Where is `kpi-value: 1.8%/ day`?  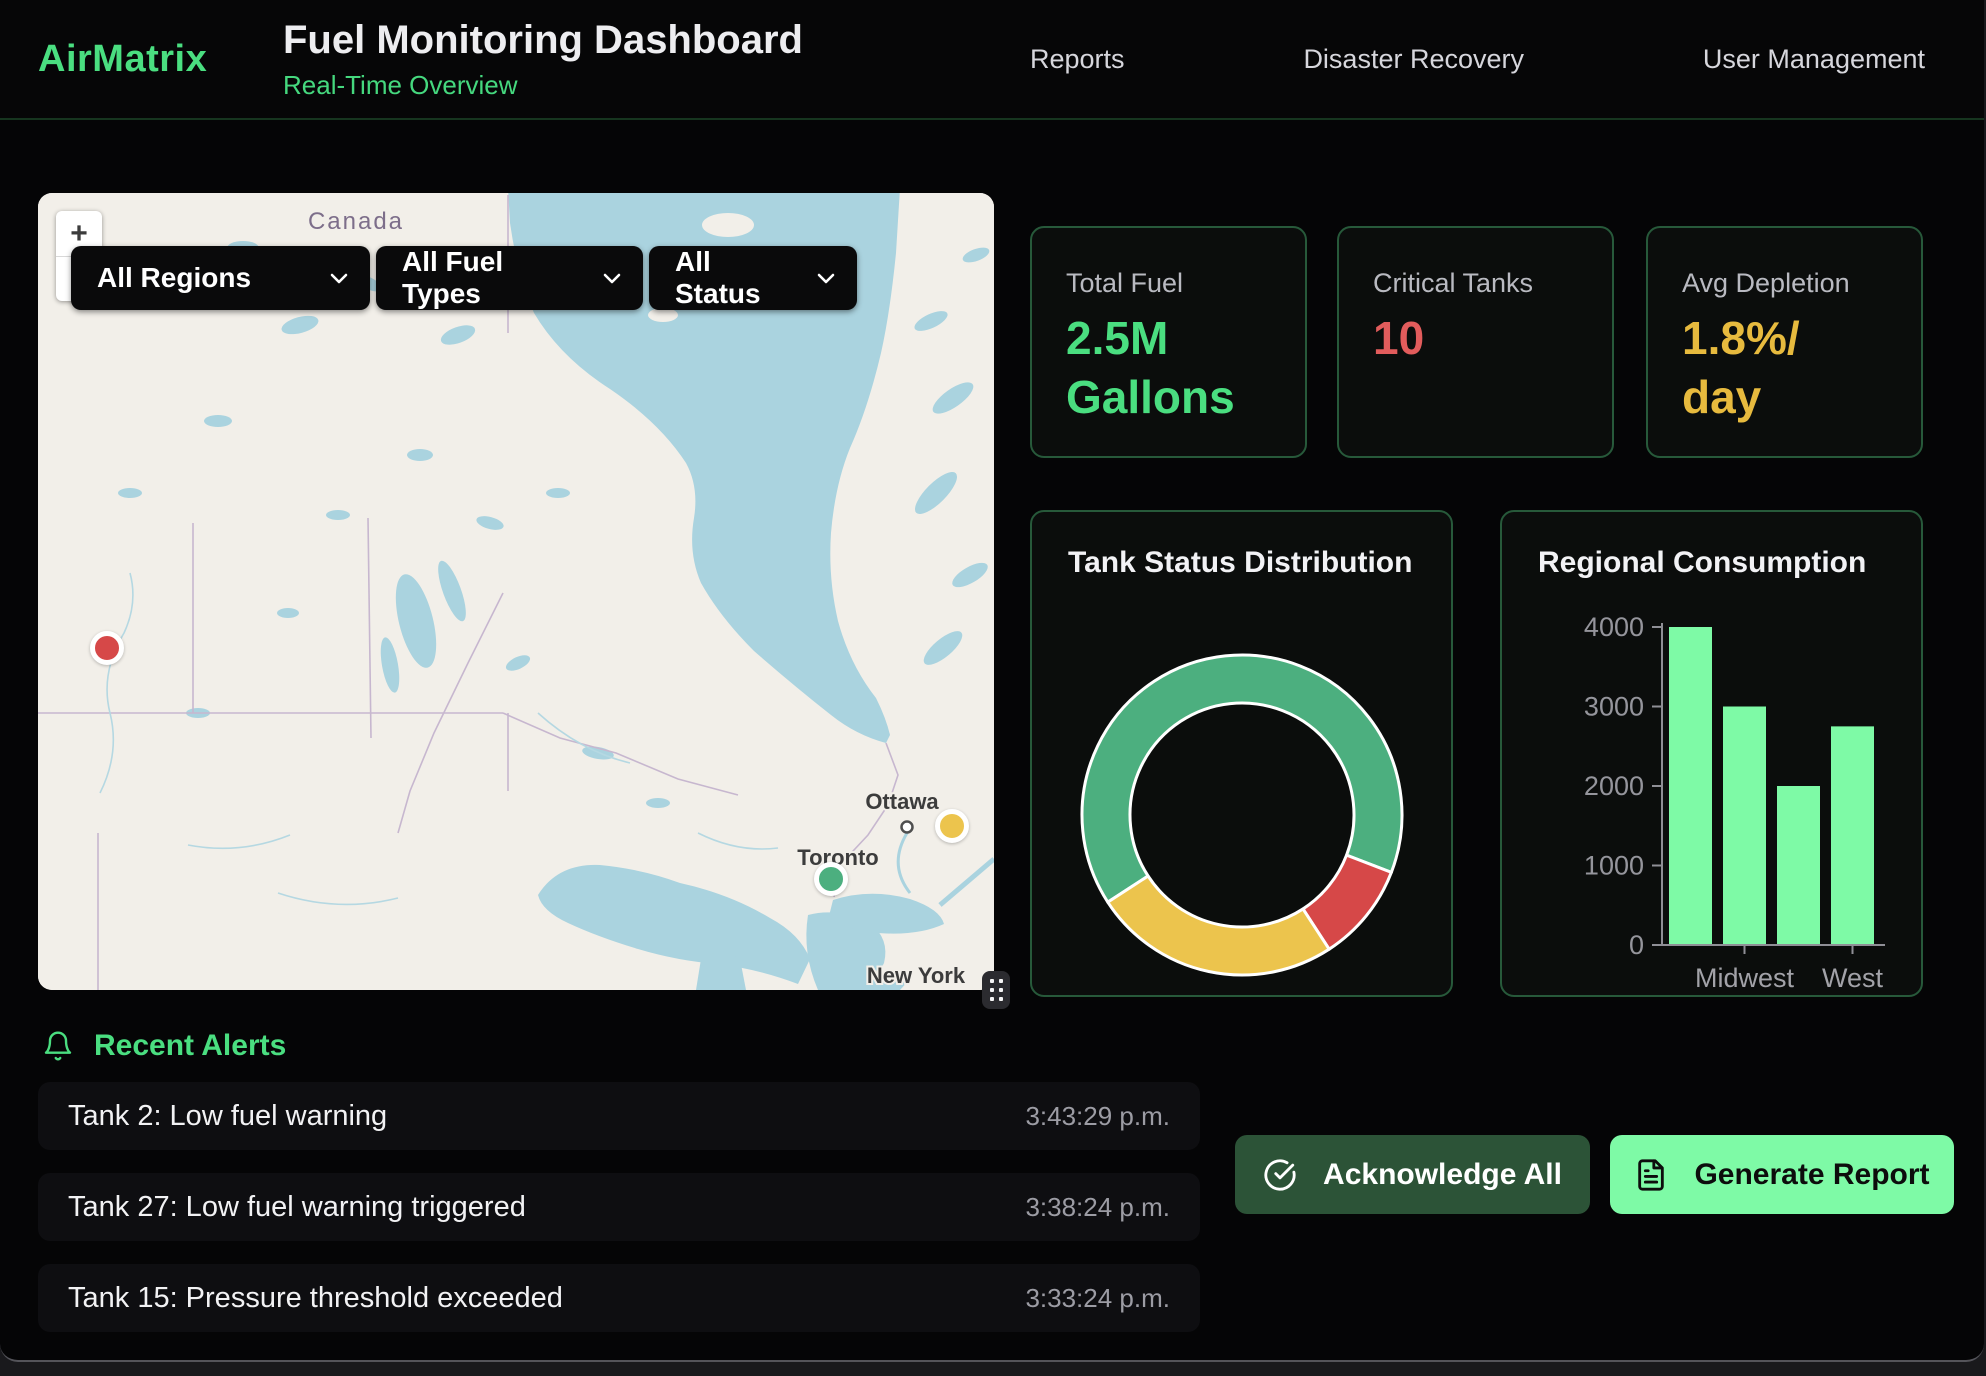
kpi-value: 1.8%/ day is located at coordinates (1741, 367).